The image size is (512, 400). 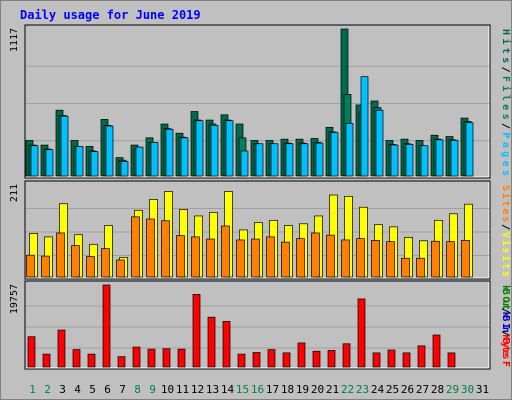 What do you see at coordinates (506, 254) in the screenshot?
I see `side-legend-item: Visits` at bounding box center [506, 254].